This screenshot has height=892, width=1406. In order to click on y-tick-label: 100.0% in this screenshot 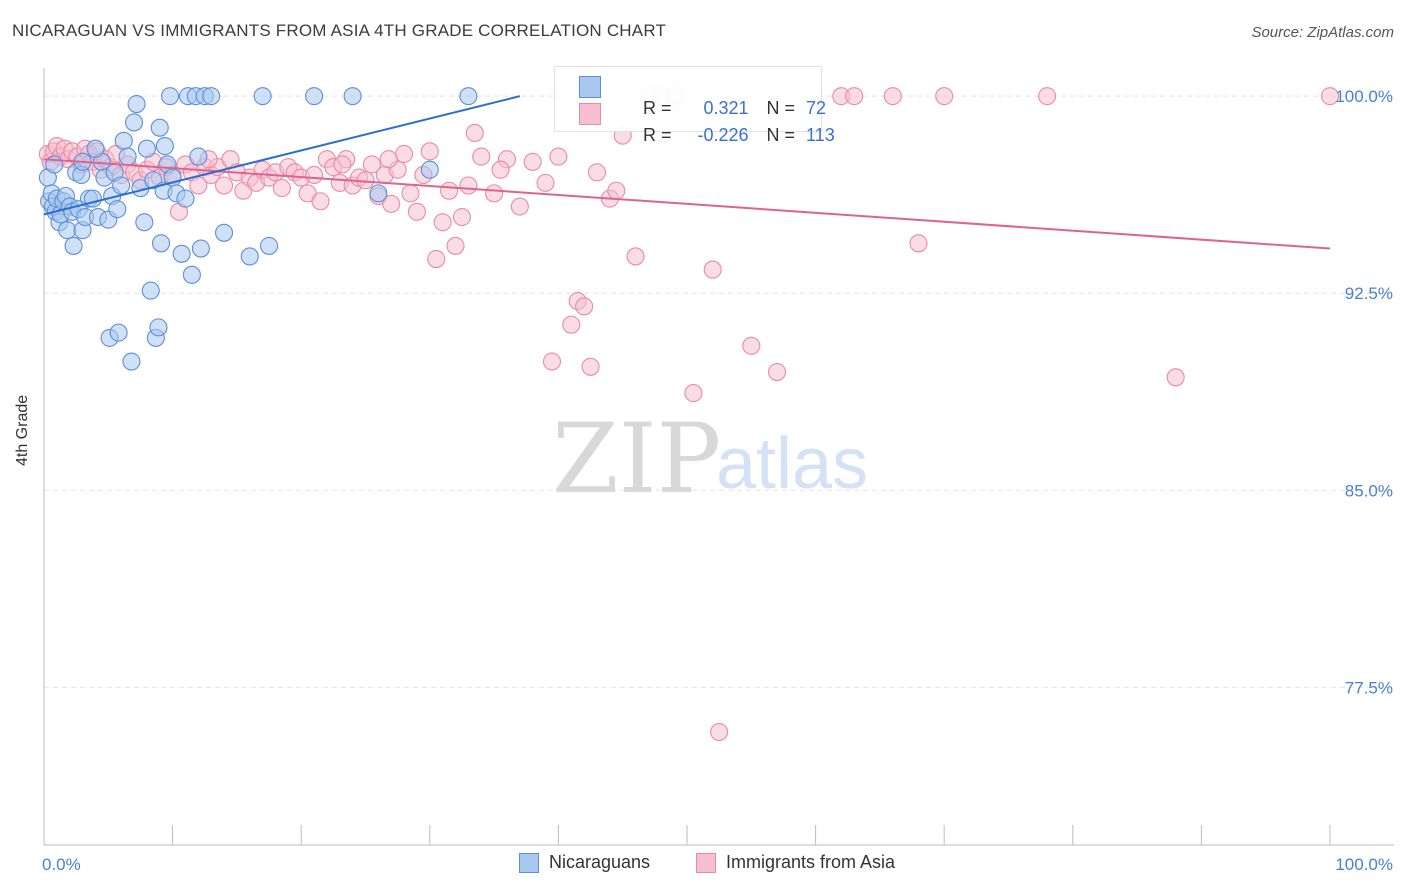, I will do `click(1364, 96)`.